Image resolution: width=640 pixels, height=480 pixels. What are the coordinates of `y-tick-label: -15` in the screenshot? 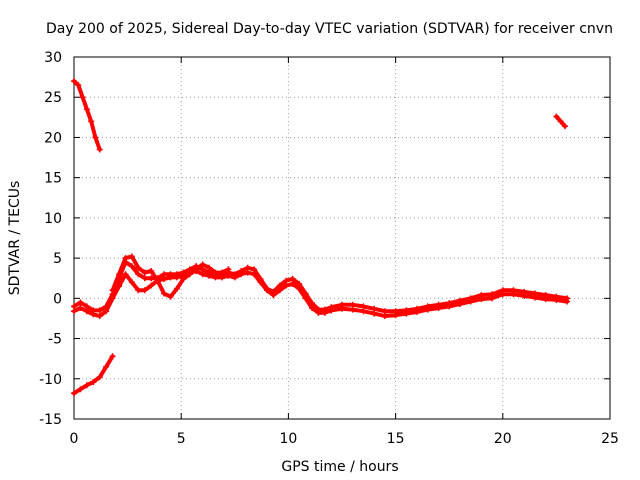 It's located at (50, 420).